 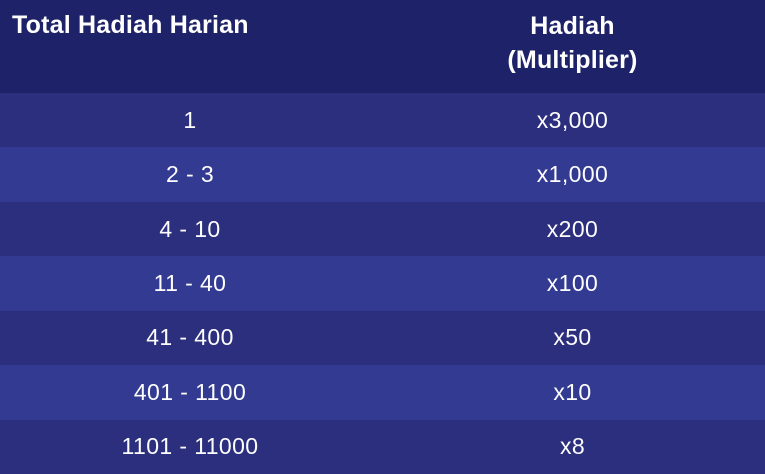 I want to click on cell-value-range: 2 - 3, so click(x=190, y=174).